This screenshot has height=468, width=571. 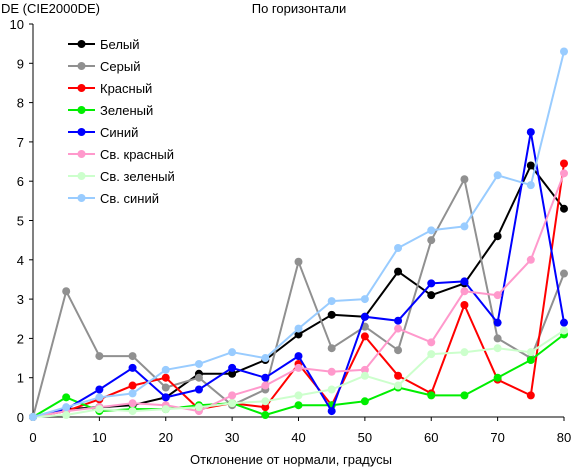 I want to click on legend-item: Зеленый, so click(x=110, y=110).